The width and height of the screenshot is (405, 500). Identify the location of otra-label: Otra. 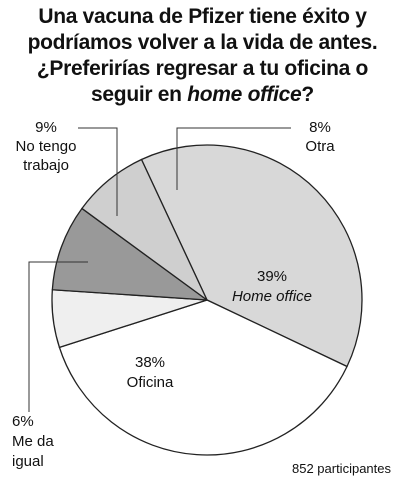
(320, 146).